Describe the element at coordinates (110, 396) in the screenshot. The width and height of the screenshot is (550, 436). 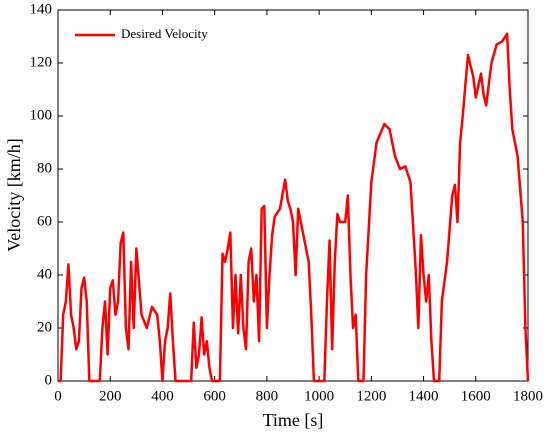
I see `x-tick-label: 200` at that location.